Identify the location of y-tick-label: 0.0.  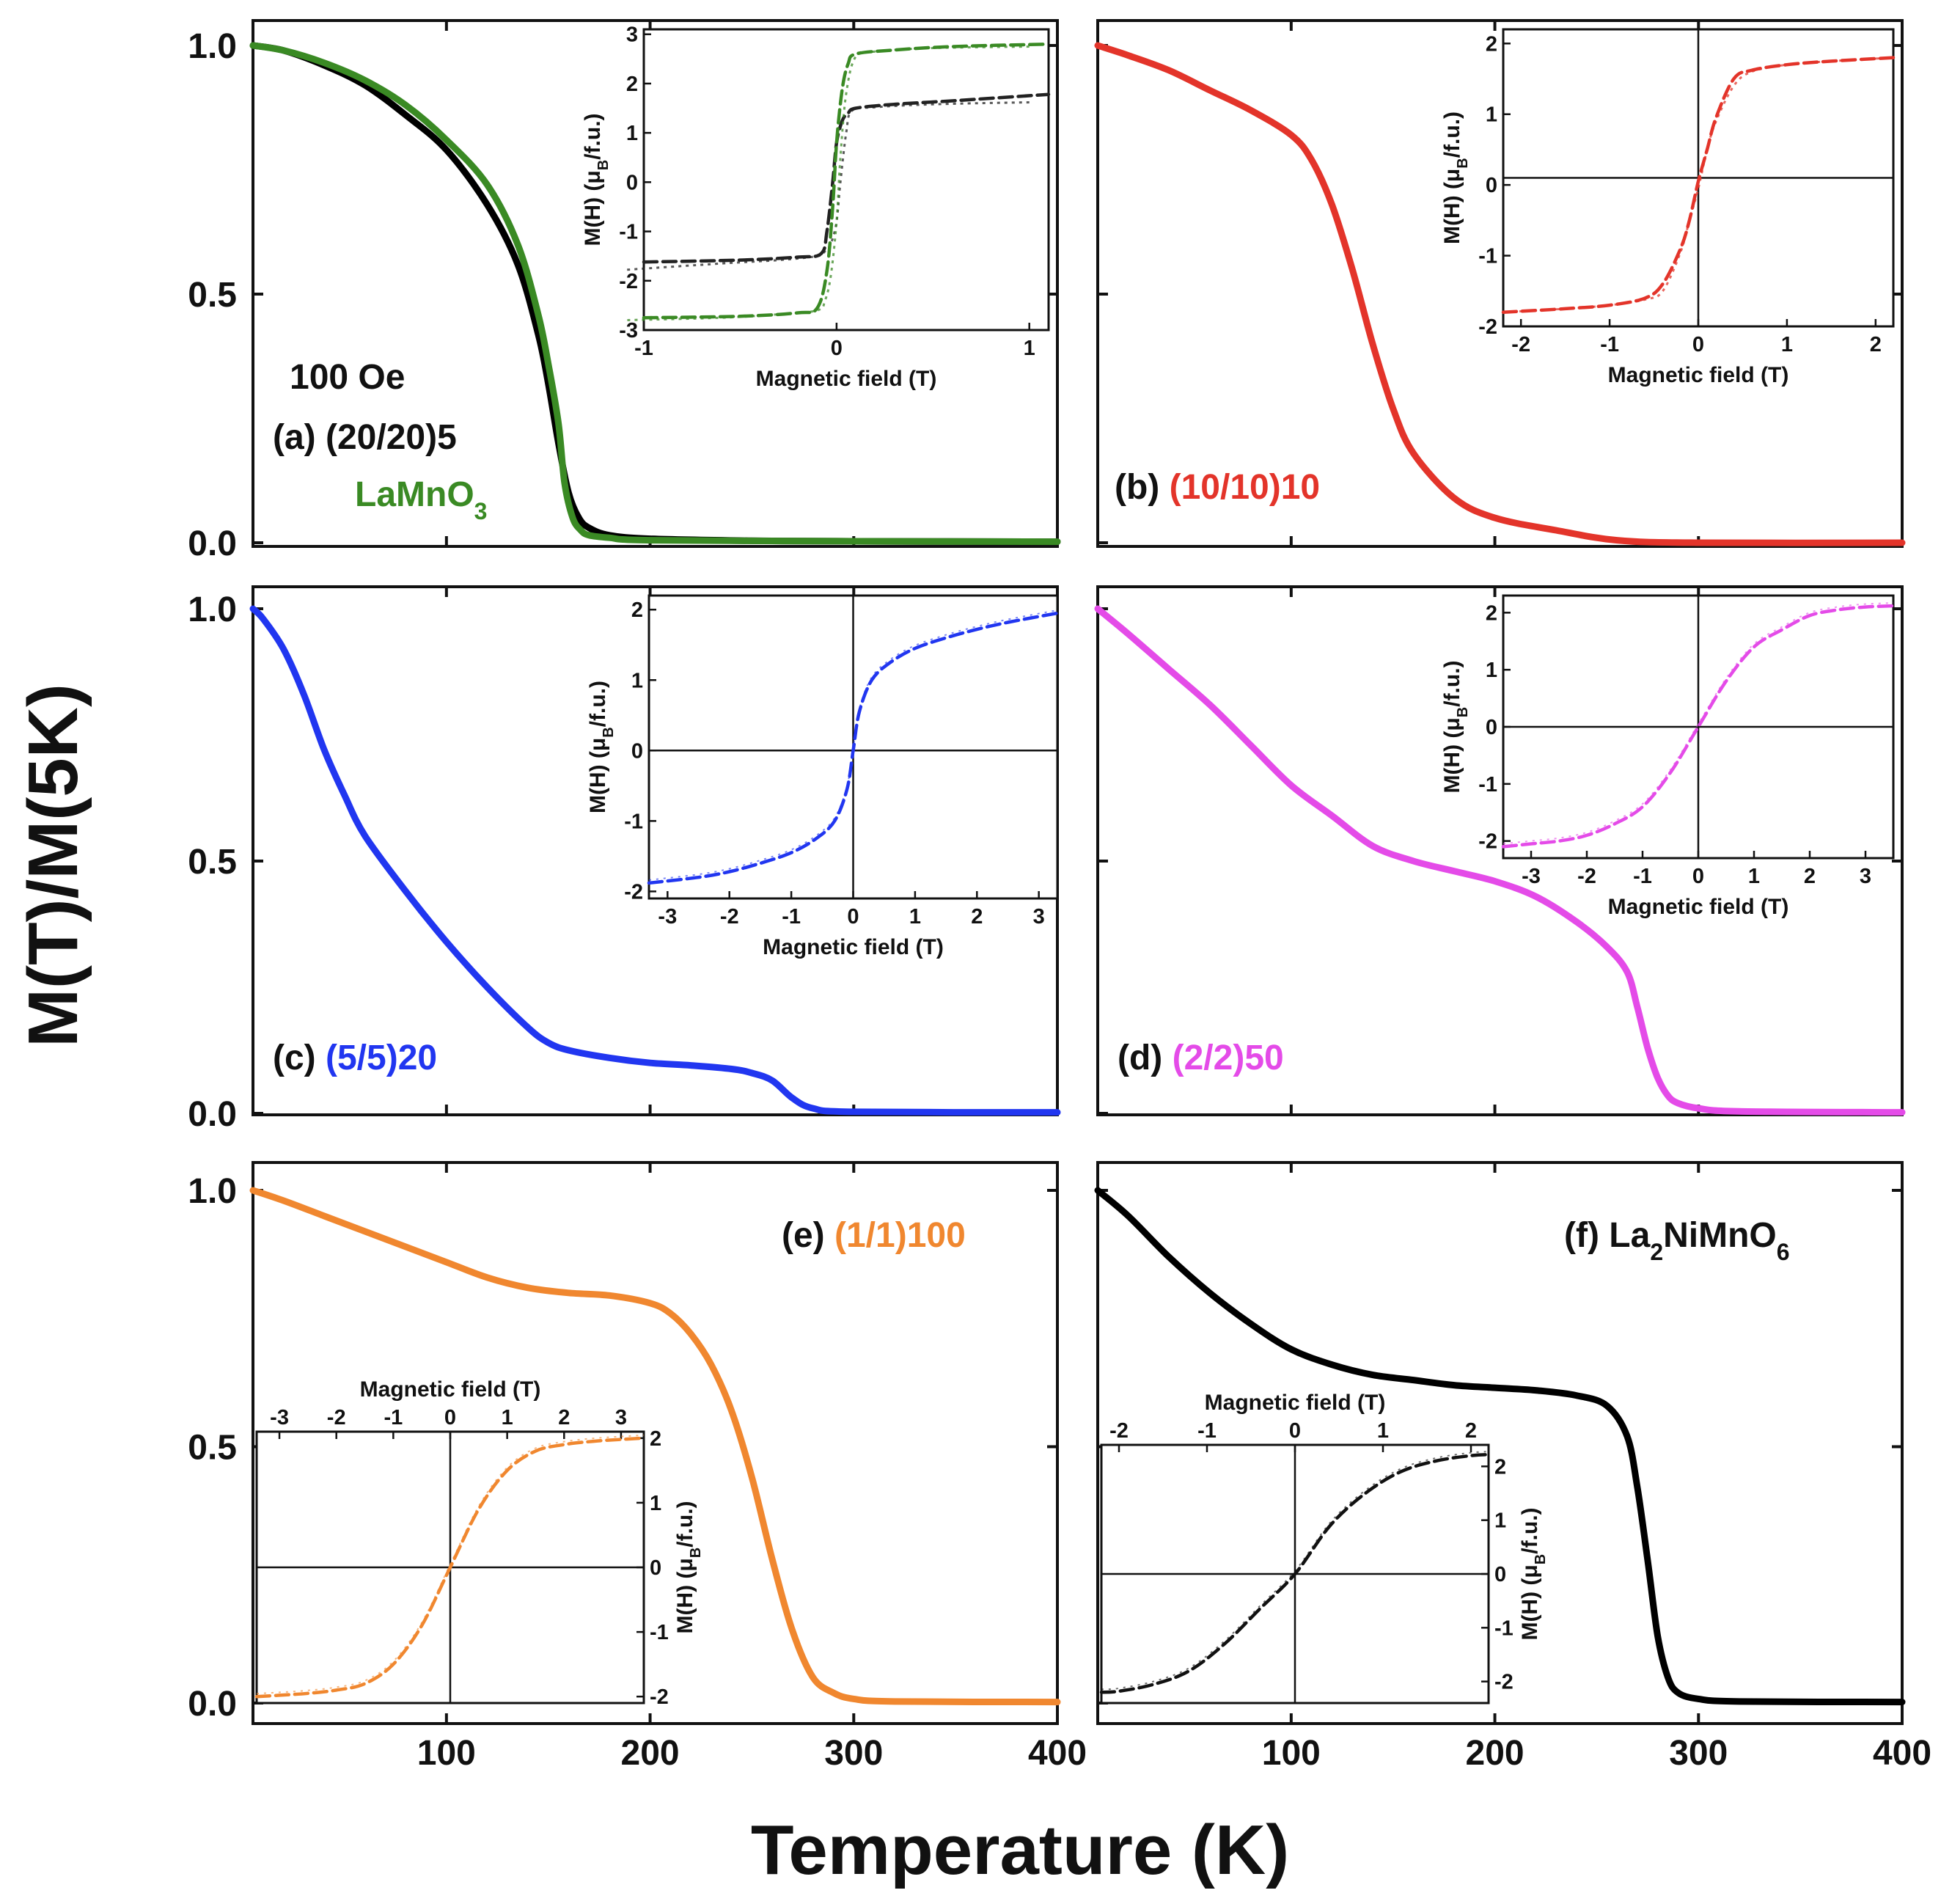
(212, 544).